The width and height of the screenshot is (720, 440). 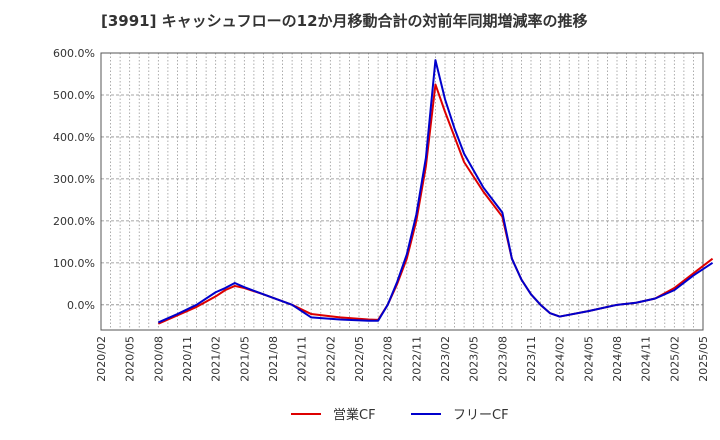 I want to click on legend: 営業CF フリーCF, so click(x=400, y=415).